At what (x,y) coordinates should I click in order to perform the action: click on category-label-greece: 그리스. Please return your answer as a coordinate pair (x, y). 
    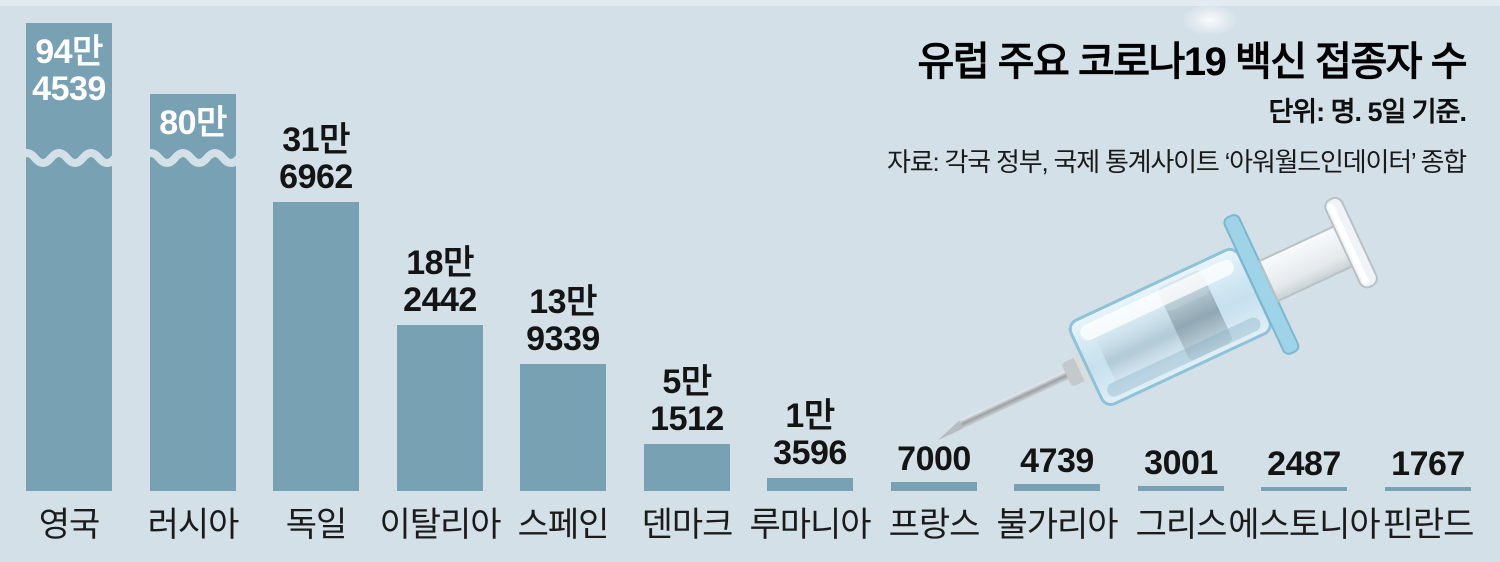
    Looking at the image, I should click on (1181, 525).